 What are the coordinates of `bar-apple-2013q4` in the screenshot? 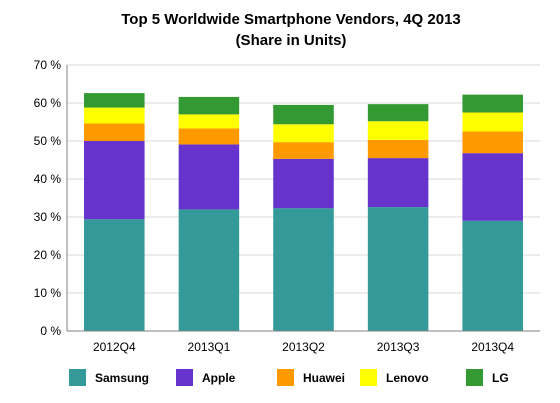 It's located at (492, 187).